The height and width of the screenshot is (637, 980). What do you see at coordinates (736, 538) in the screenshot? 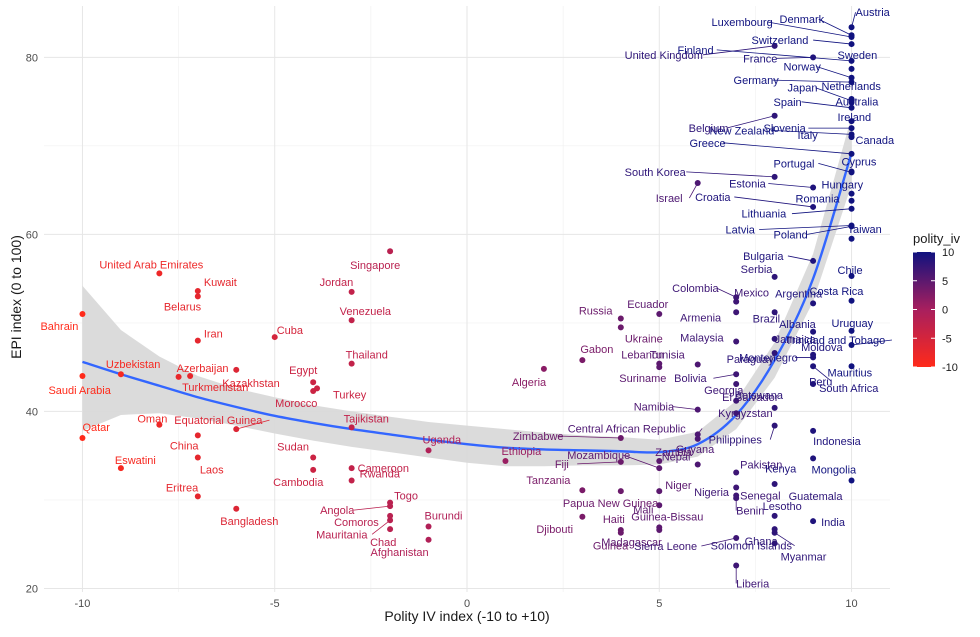
I see `point-sierra-leone` at bounding box center [736, 538].